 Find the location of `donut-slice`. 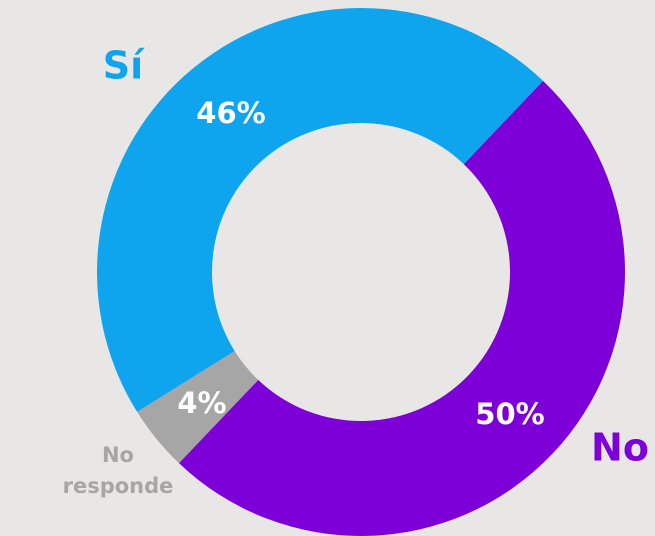

donut-slice is located at coordinates (198, 407).